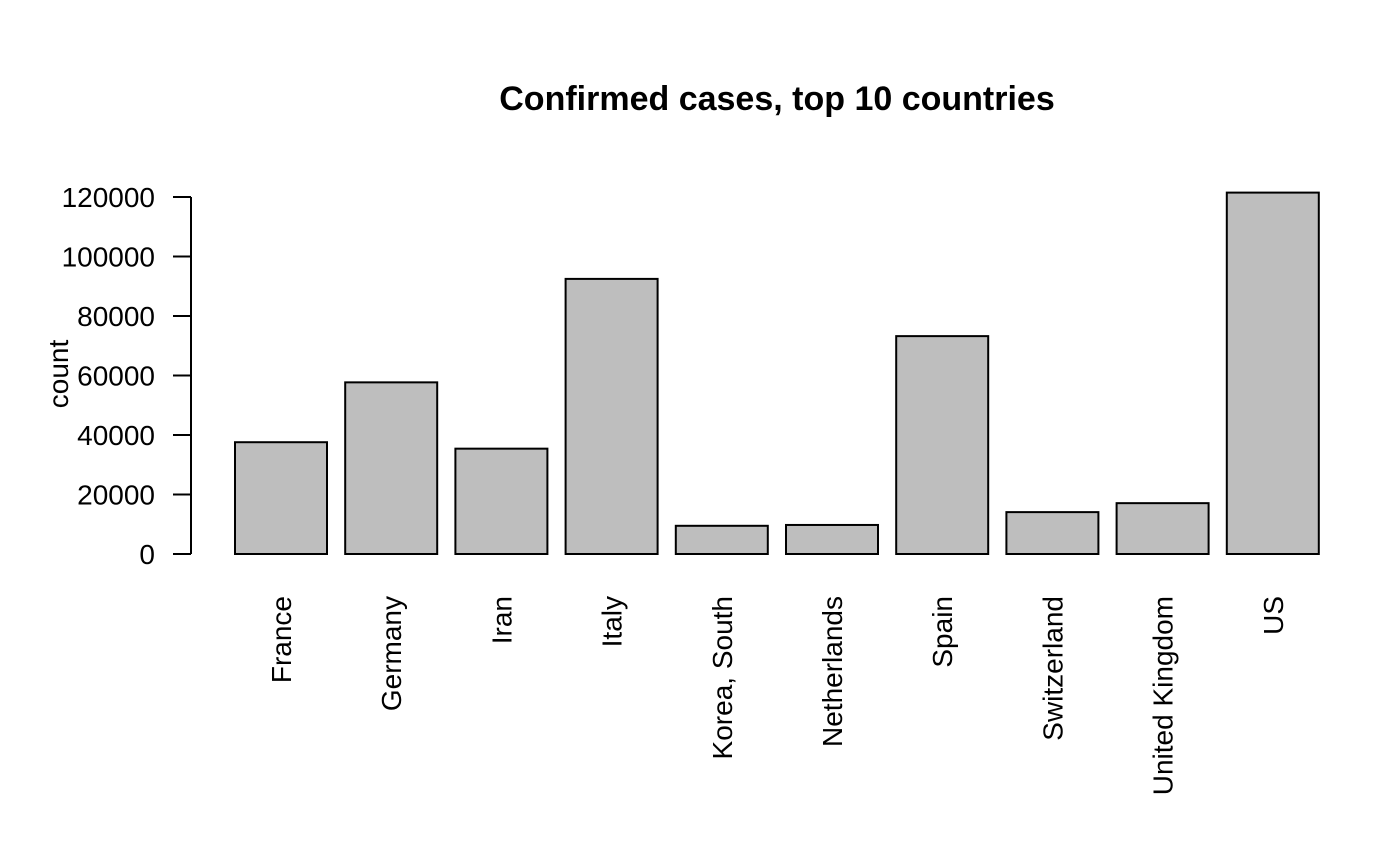 This screenshot has width=1400, height=865. I want to click on x-category-label: Netherlands, so click(832, 671).